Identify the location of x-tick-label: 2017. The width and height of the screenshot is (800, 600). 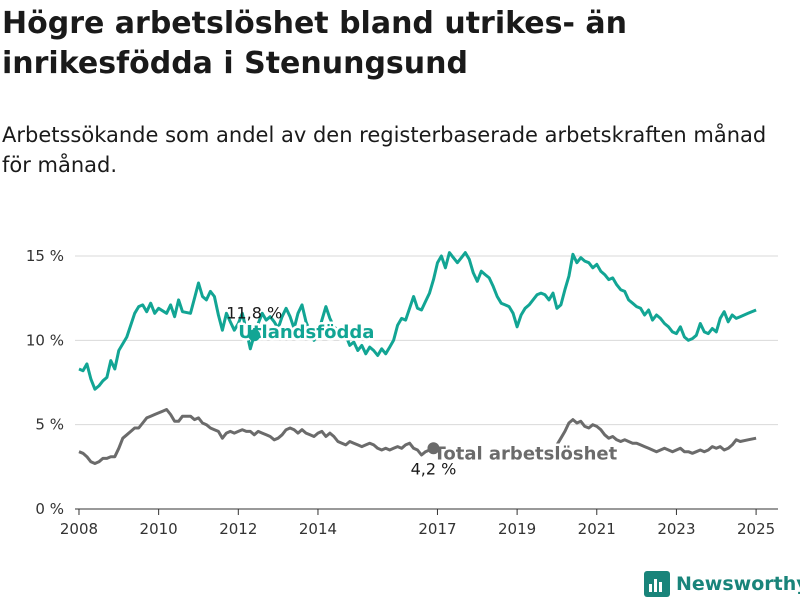
(437, 529).